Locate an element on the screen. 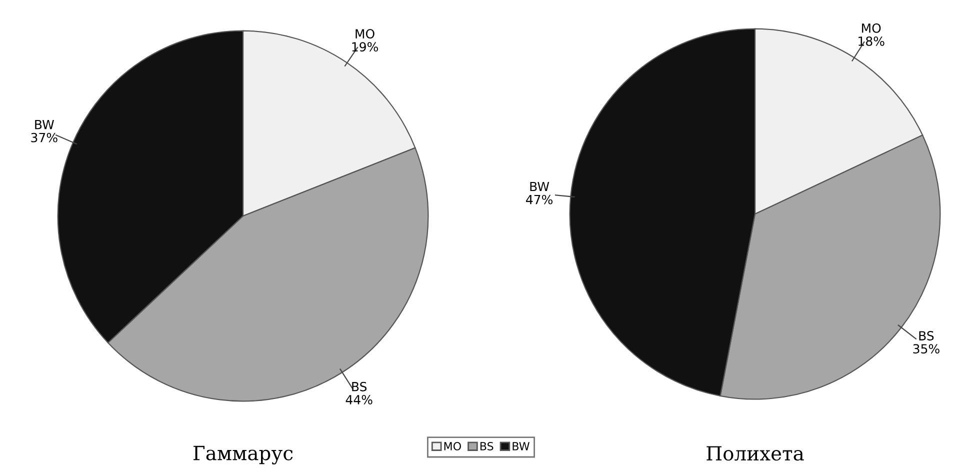 The width and height of the screenshot is (962, 472). data-label: 47% is located at coordinates (539, 199).